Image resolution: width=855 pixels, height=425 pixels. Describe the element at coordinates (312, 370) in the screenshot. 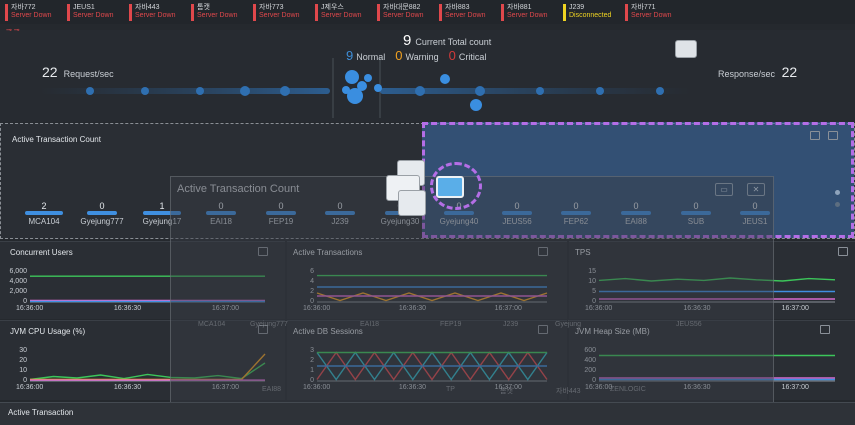

I see `y-tick-label: 1` at that location.